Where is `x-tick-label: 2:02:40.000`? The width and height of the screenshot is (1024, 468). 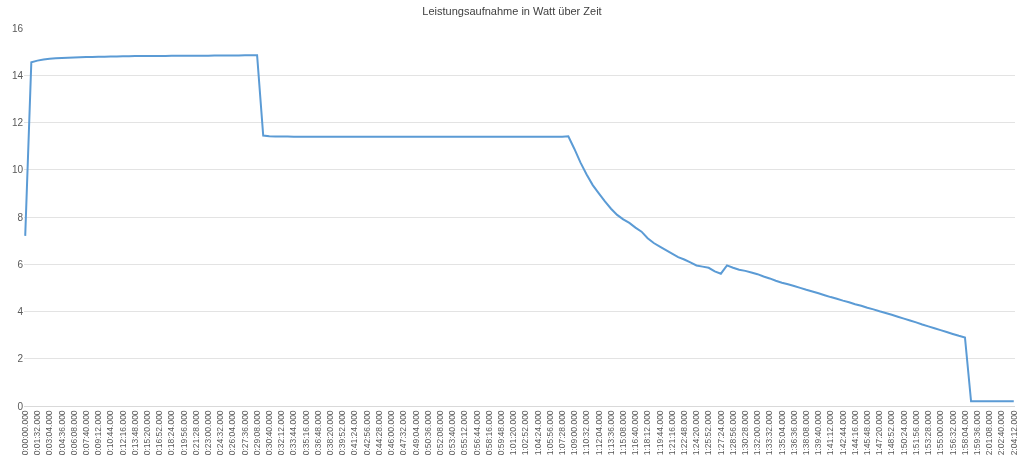 x-tick-label: 2:02:40.000 is located at coordinates (1001, 433).